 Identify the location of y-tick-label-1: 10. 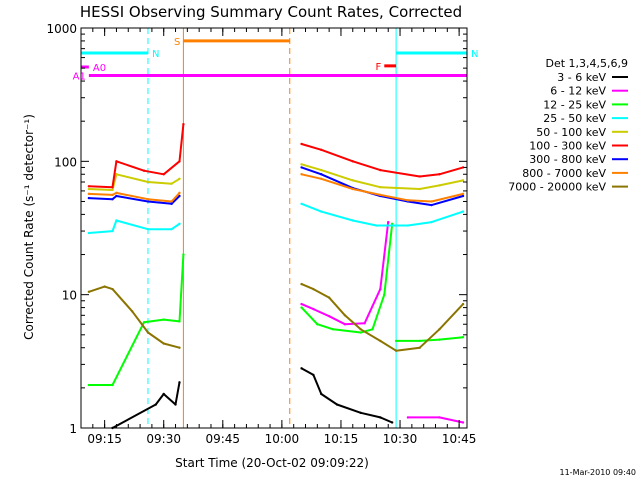
(69, 296).